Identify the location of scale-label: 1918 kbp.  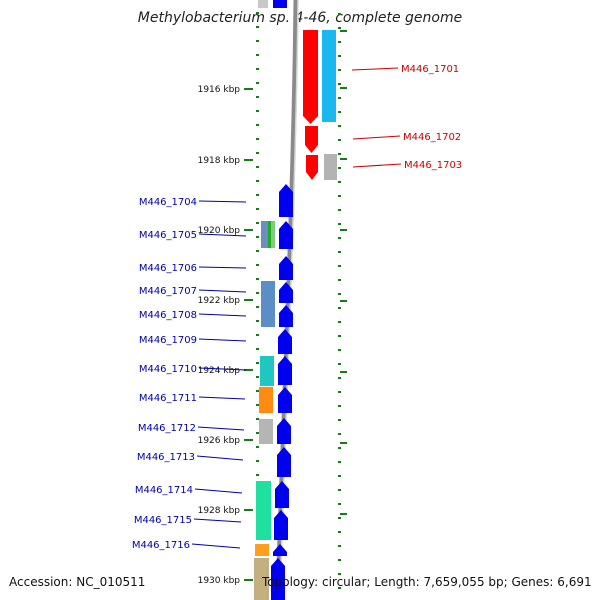
(219, 161).